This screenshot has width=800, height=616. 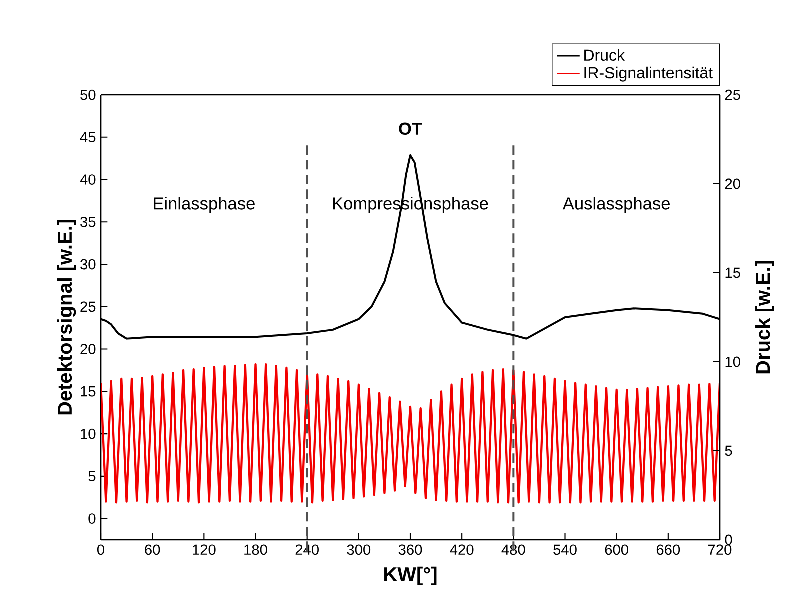 I want to click on x-tick-label: 600, so click(x=616, y=550).